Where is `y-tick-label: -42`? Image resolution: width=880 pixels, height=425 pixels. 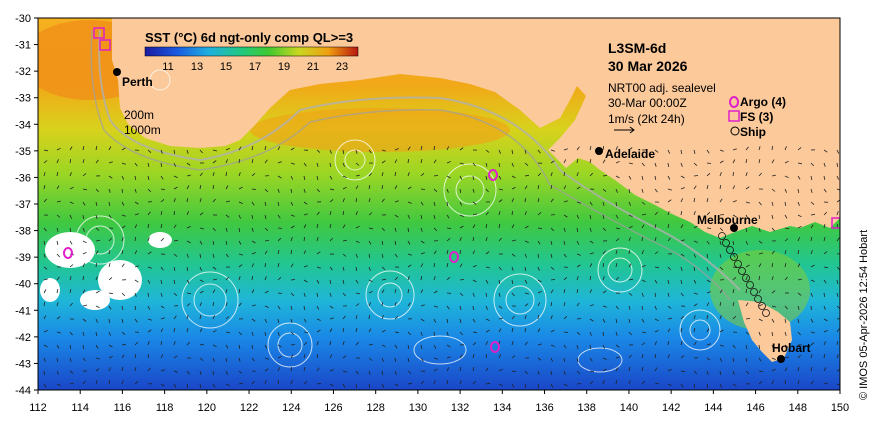
y-tick-label: -42 is located at coordinates (23, 338).